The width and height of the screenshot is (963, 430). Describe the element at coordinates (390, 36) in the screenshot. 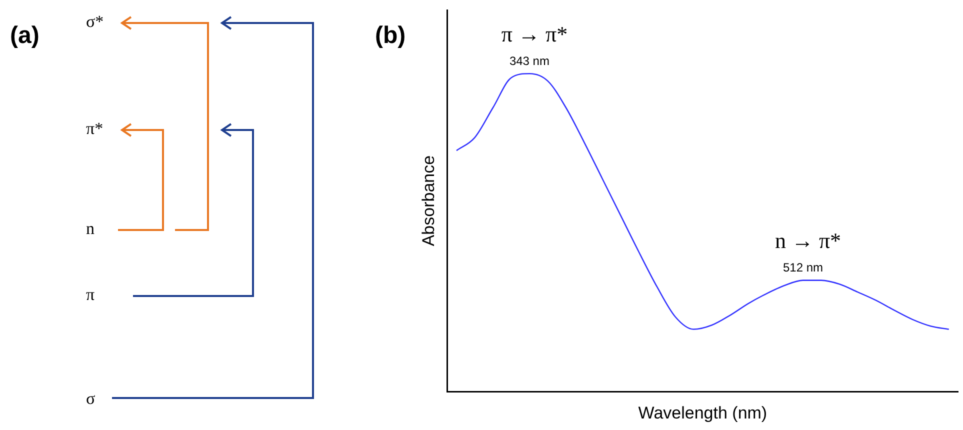

I see `chart-title: (b)` at that location.